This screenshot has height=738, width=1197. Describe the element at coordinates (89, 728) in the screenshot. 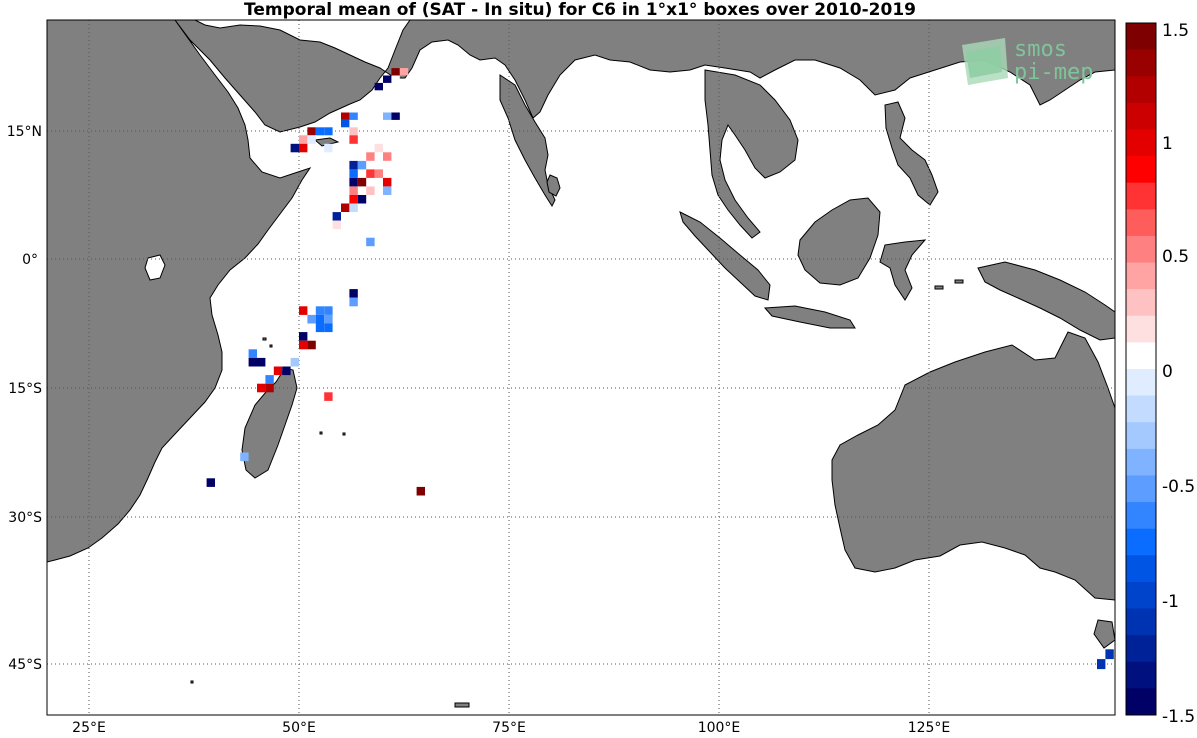

I see `x-tick-label: 25°E` at that location.